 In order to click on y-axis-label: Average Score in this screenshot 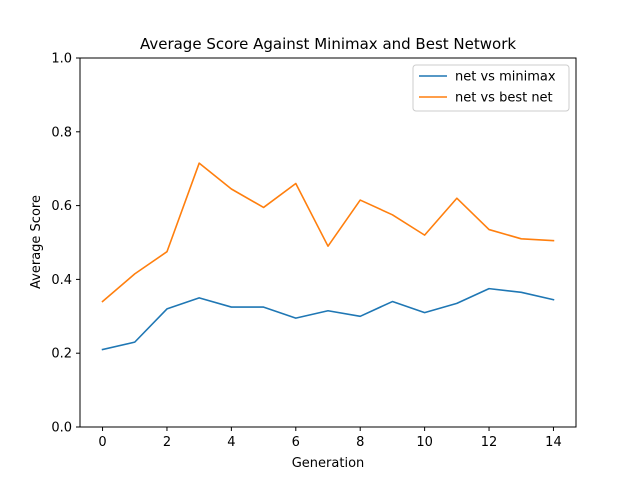, I will do `click(36, 242)`.